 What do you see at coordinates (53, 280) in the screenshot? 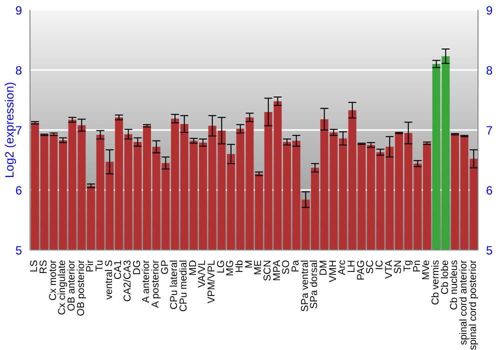
I see `x-tick-label: Cx motor` at bounding box center [53, 280].